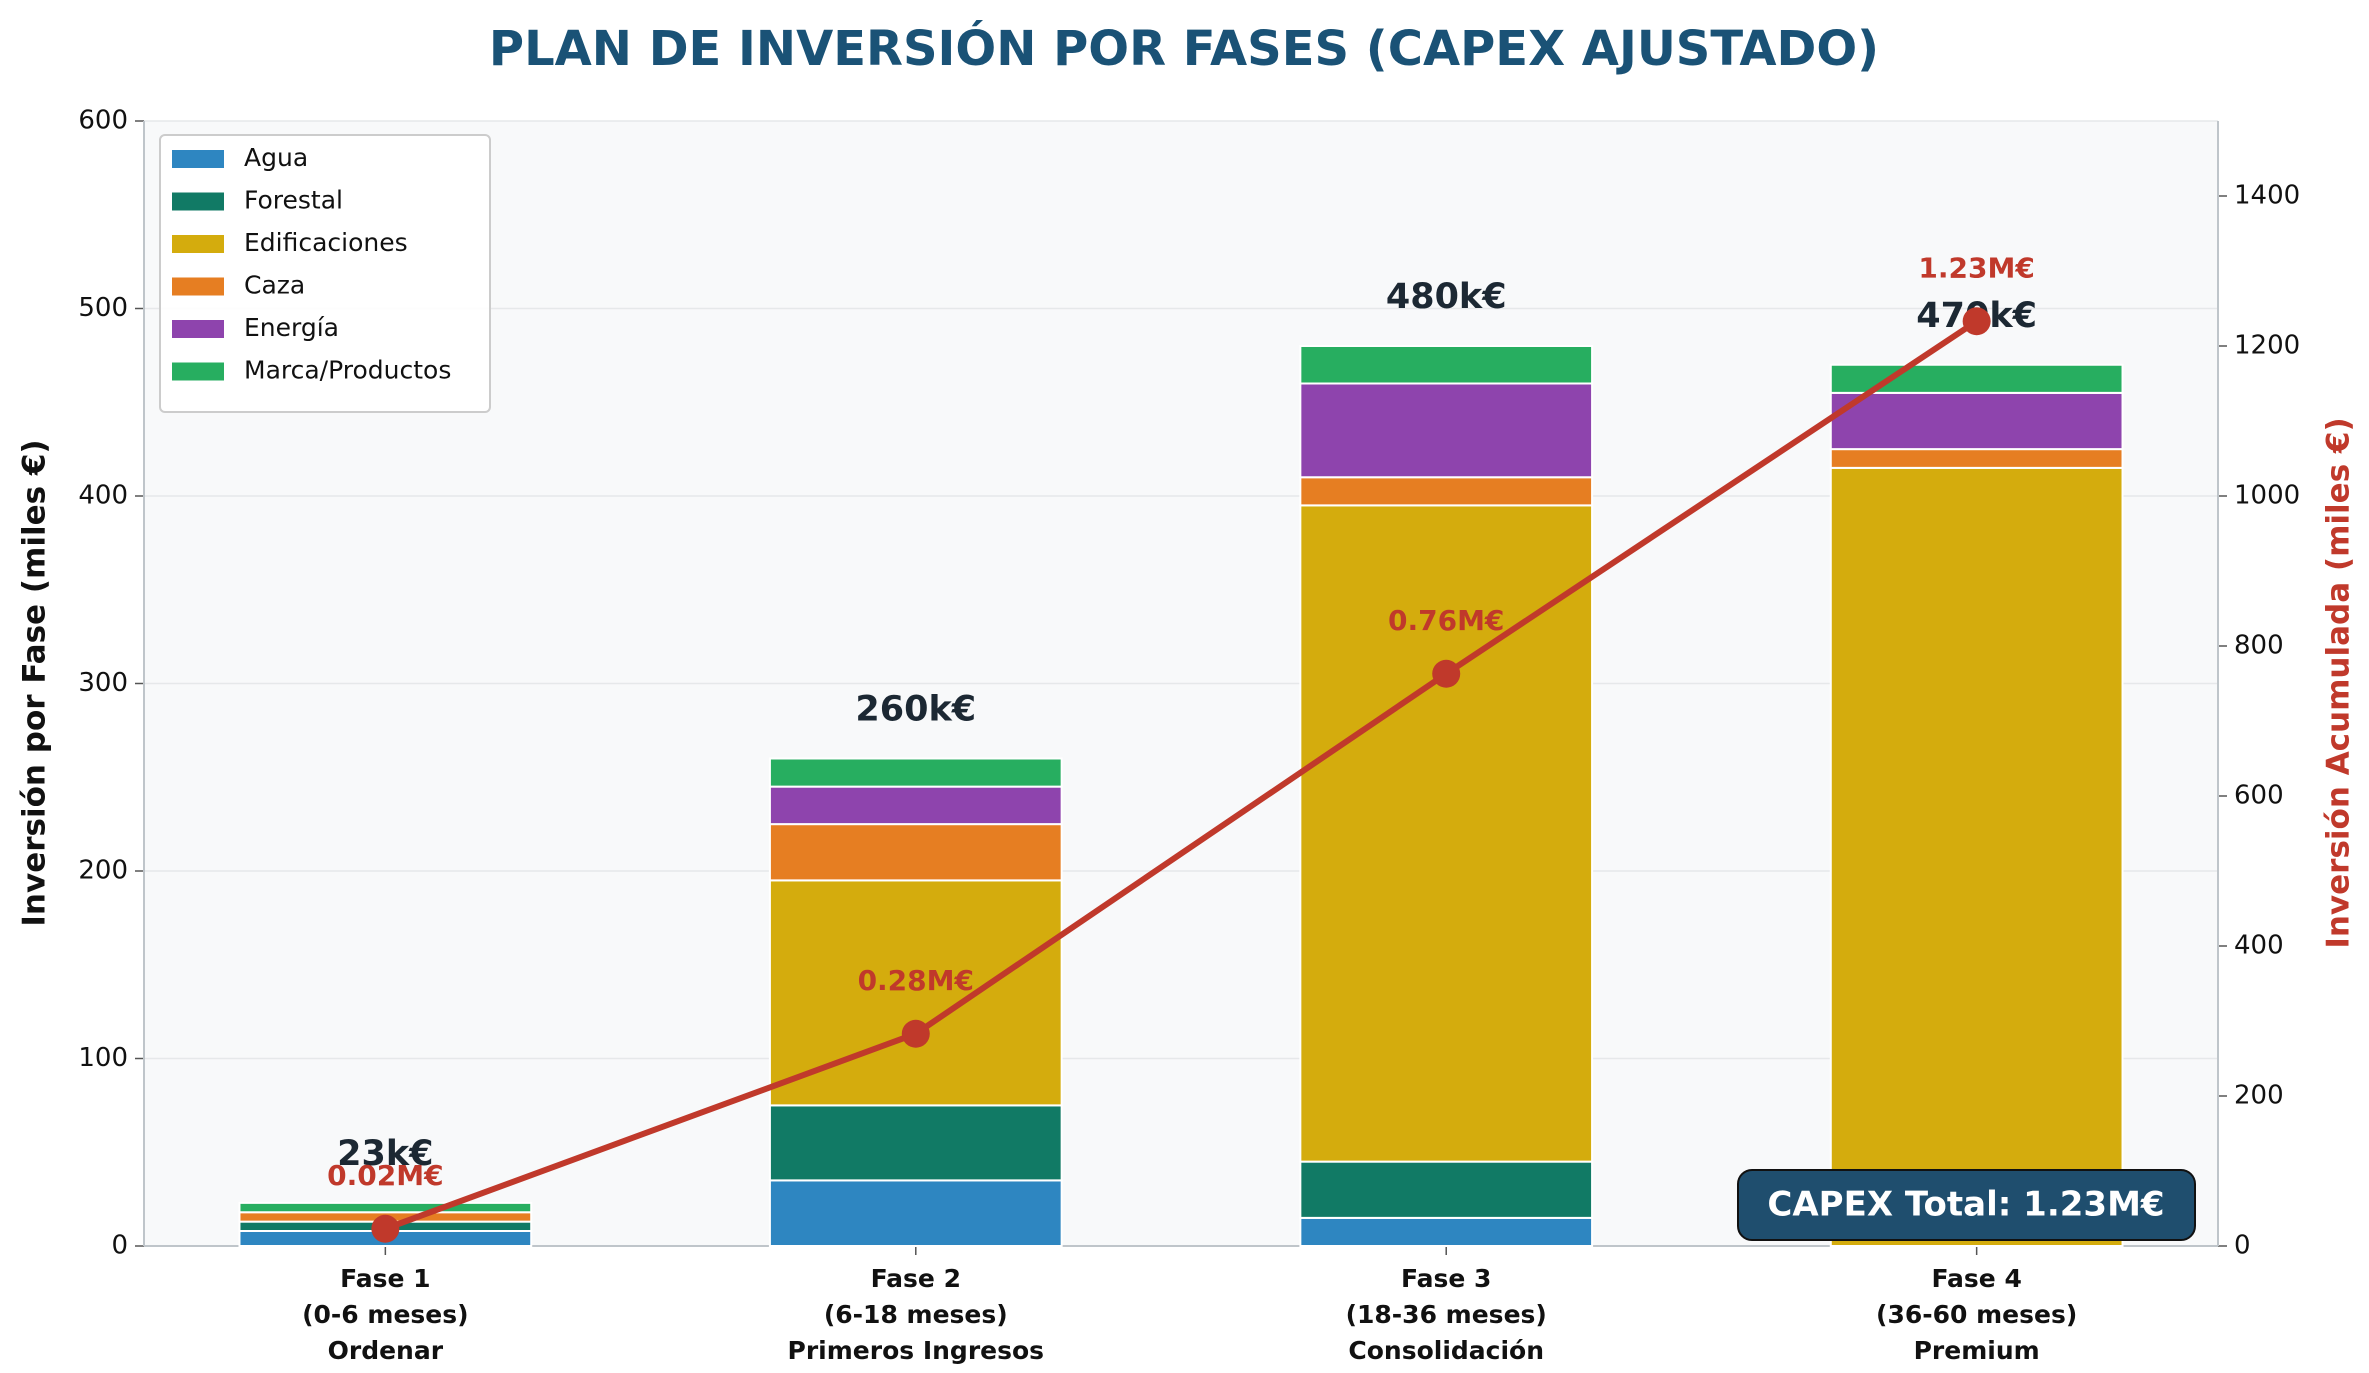 The image size is (2369, 1373). What do you see at coordinates (103, 496) in the screenshot?
I see `y-tick-label: 400` at bounding box center [103, 496].